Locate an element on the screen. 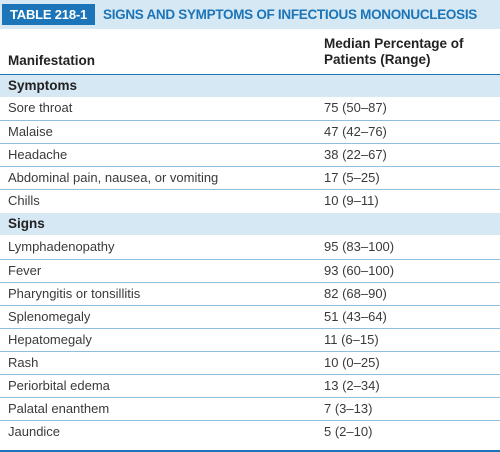 Image resolution: width=500 pixels, height=452 pixels. row-manifestation: Malaise is located at coordinates (30, 131).